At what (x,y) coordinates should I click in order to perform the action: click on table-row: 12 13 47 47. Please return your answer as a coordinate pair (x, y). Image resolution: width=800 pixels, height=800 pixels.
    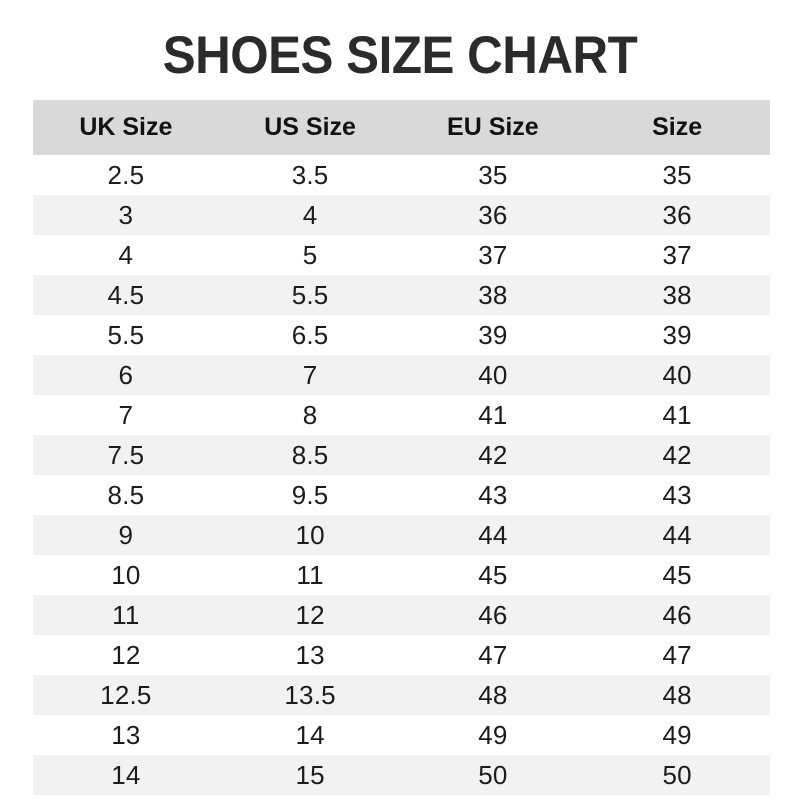
    Looking at the image, I should click on (401, 655).